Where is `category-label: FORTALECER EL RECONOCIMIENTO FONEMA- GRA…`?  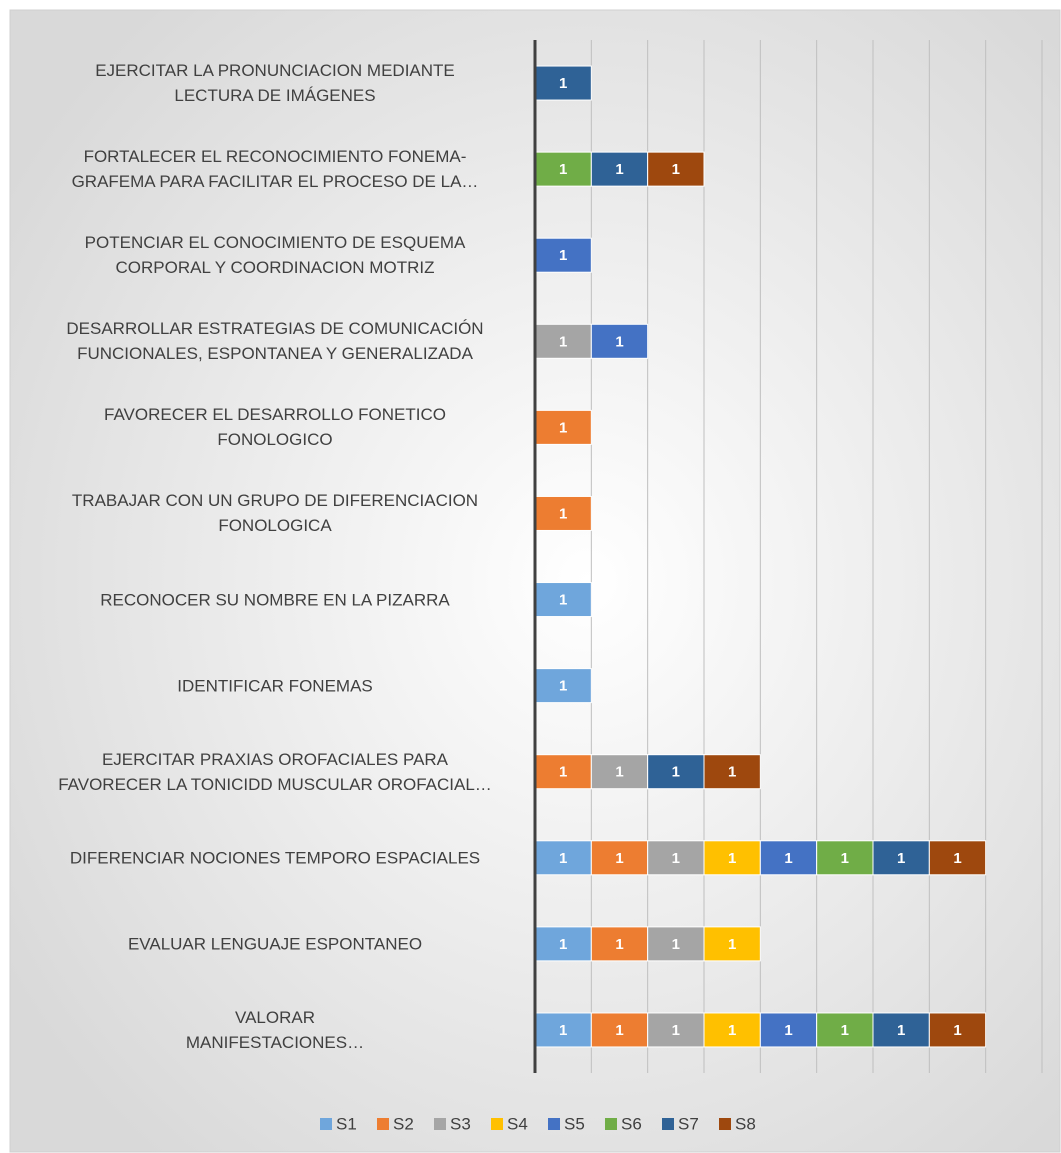
category-label: FORTALECER EL RECONOCIMIENTO FONEMA- GRA… is located at coordinates (275, 169).